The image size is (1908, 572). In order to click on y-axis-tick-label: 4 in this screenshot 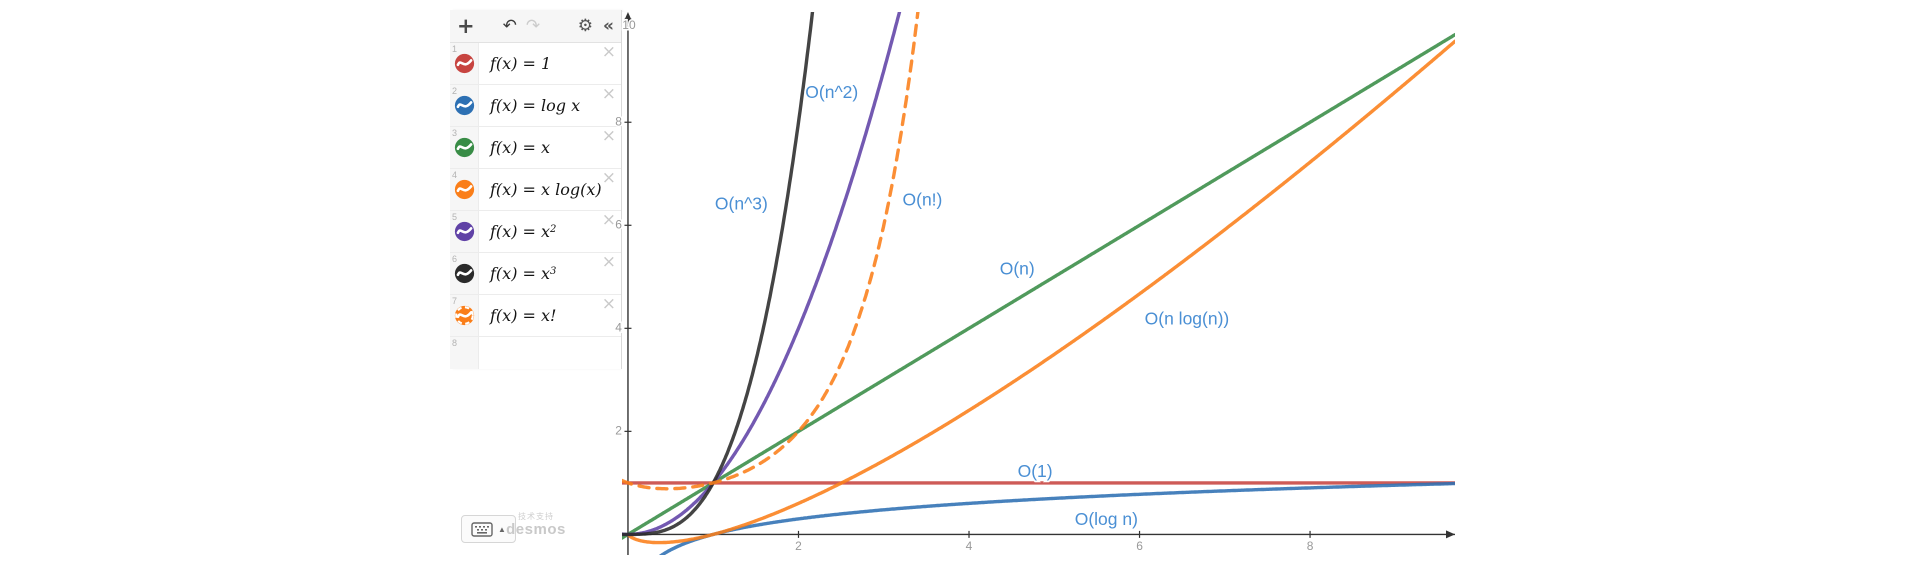, I will do `click(618, 327)`.